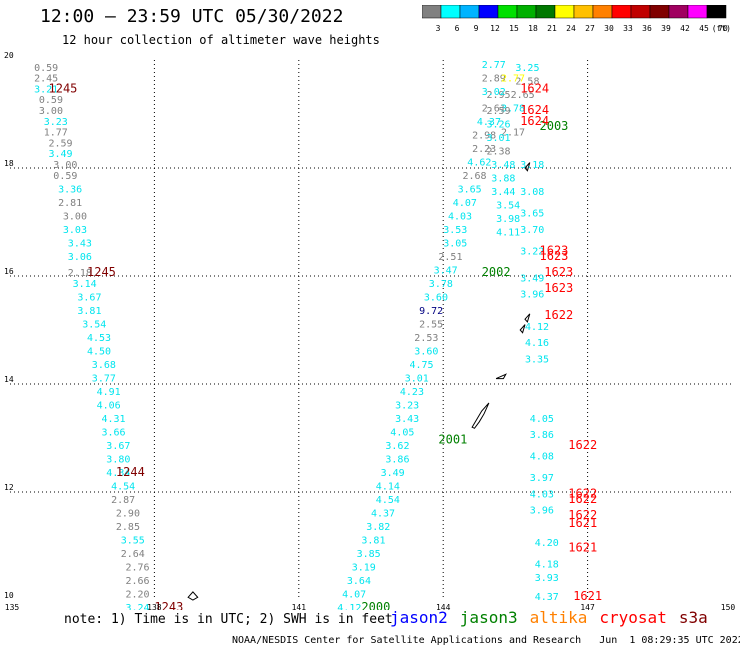  What do you see at coordinates (393, 473) in the screenshot?
I see `wave-height-value: 3.49` at bounding box center [393, 473].